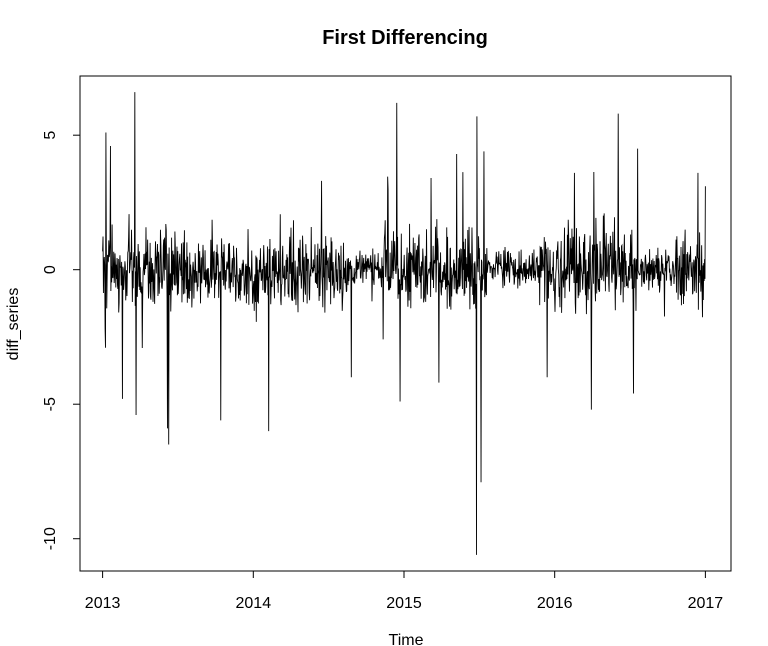 The image size is (768, 646). What do you see at coordinates (50, 404) in the screenshot?
I see `y-tick-label: -5` at bounding box center [50, 404].